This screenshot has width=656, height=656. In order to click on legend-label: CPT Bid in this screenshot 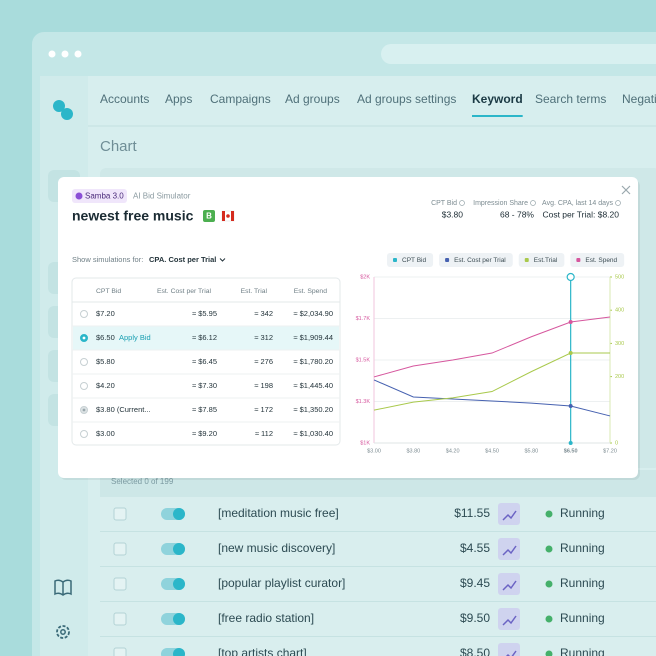, I will do `click(414, 260)`.